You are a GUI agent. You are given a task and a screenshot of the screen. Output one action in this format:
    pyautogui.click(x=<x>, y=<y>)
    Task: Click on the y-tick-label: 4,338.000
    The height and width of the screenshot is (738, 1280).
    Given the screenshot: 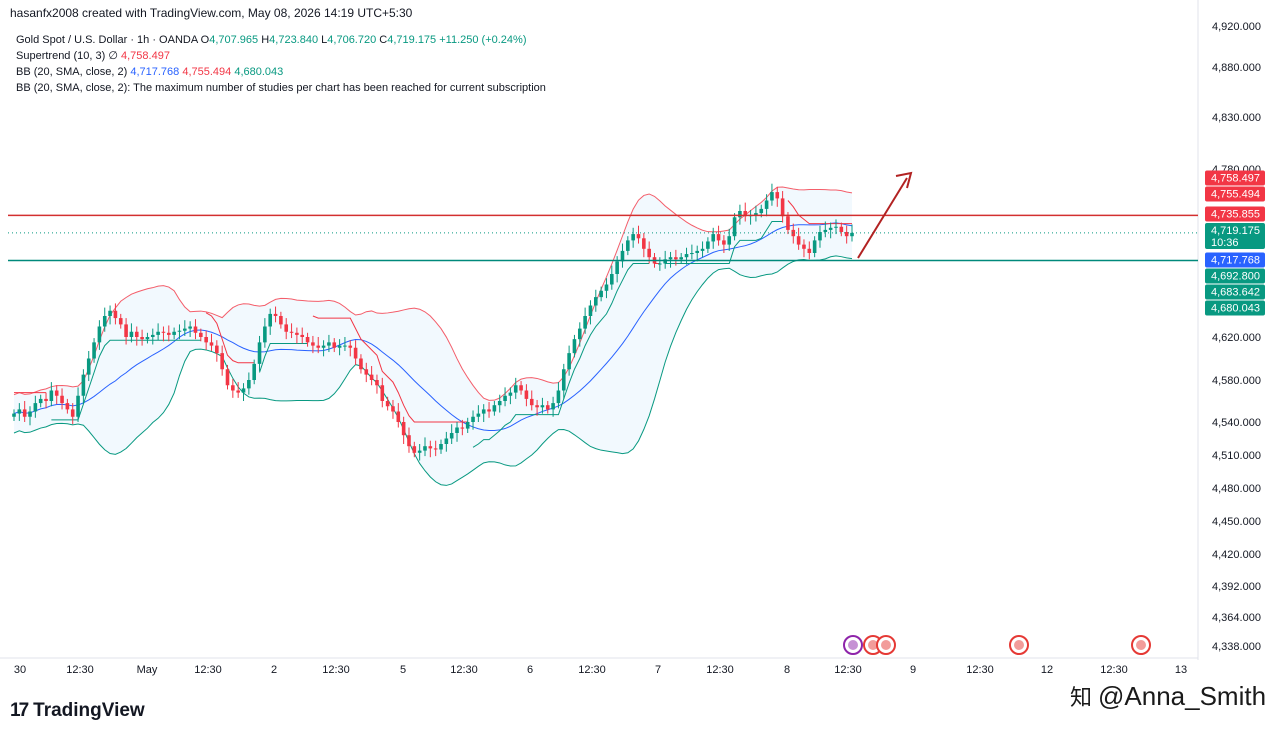 What is the action you would take?
    pyautogui.click(x=1236, y=647)
    